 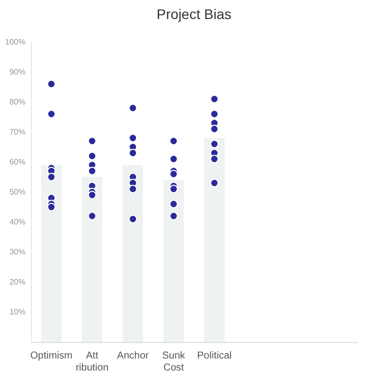 What do you see at coordinates (214, 356) in the screenshot?
I see `x-tick-label: Political` at bounding box center [214, 356].